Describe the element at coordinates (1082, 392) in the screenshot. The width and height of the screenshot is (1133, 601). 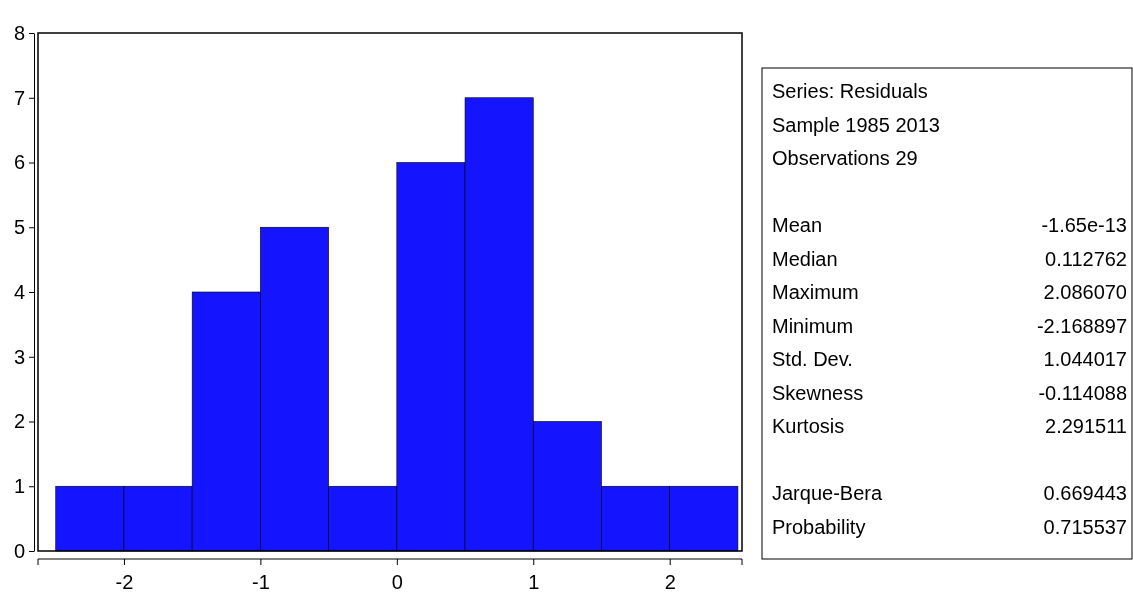
I see `text: -0.114088` at that location.